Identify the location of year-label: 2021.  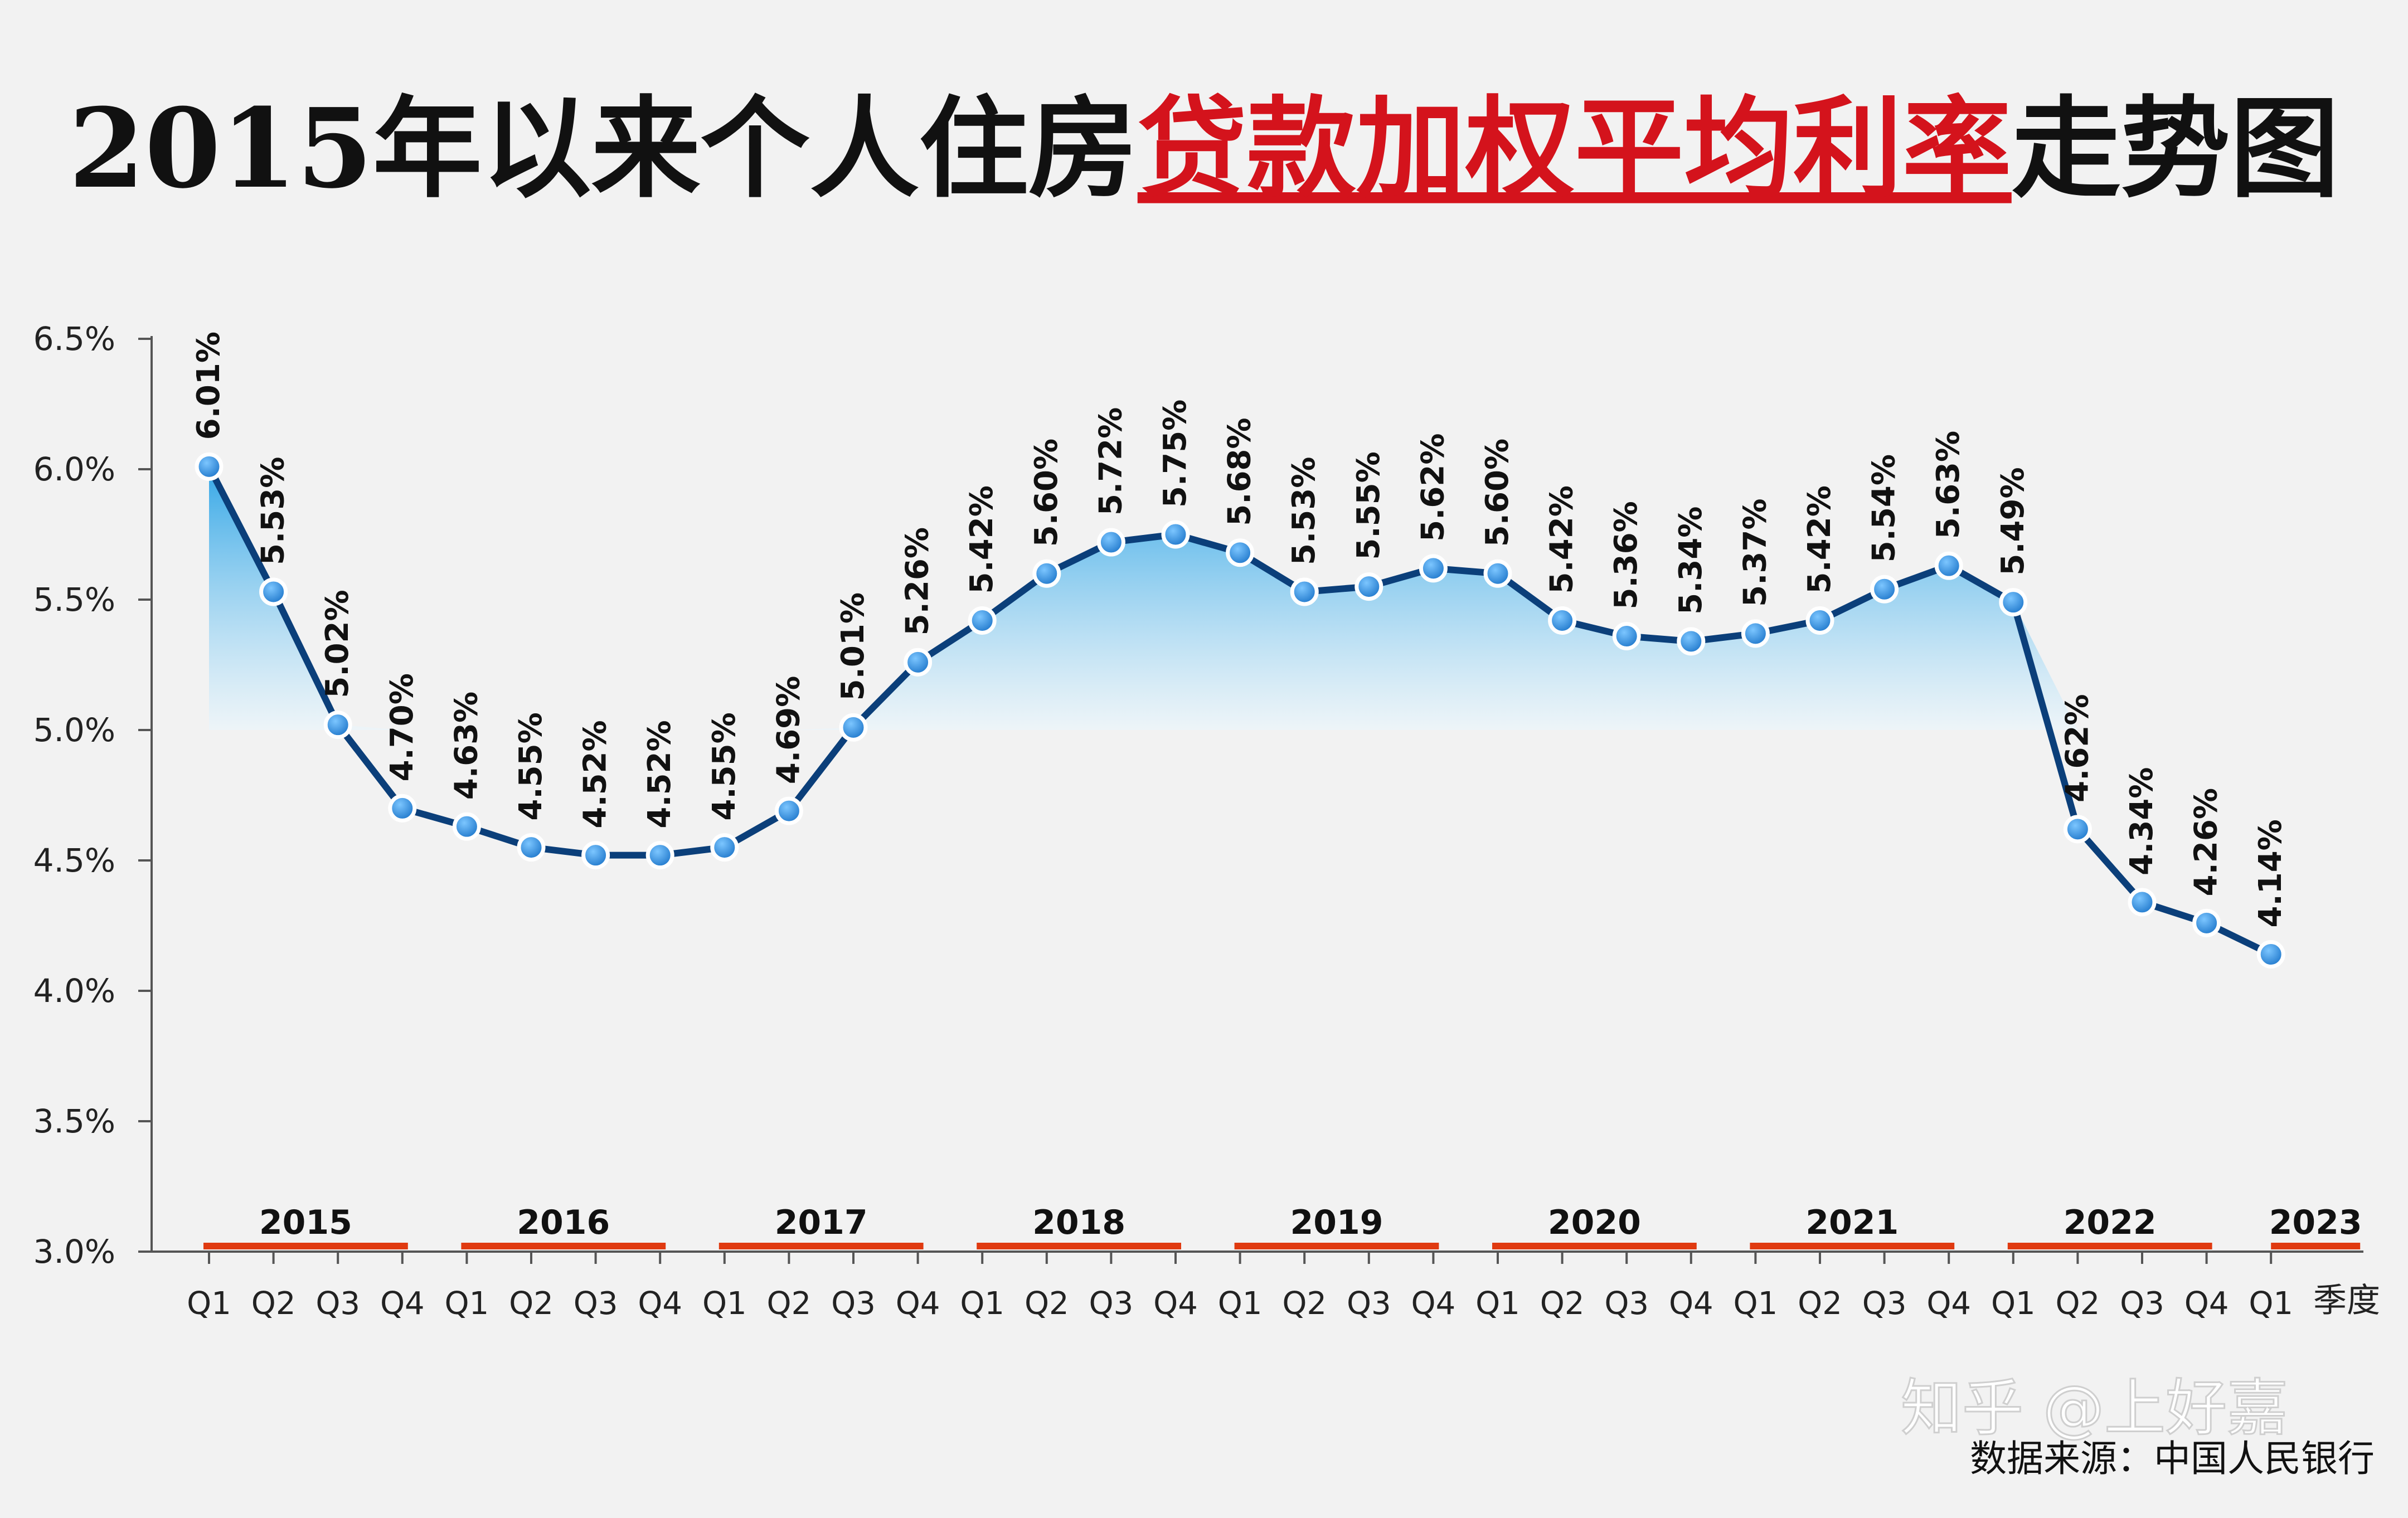
(1852, 1223).